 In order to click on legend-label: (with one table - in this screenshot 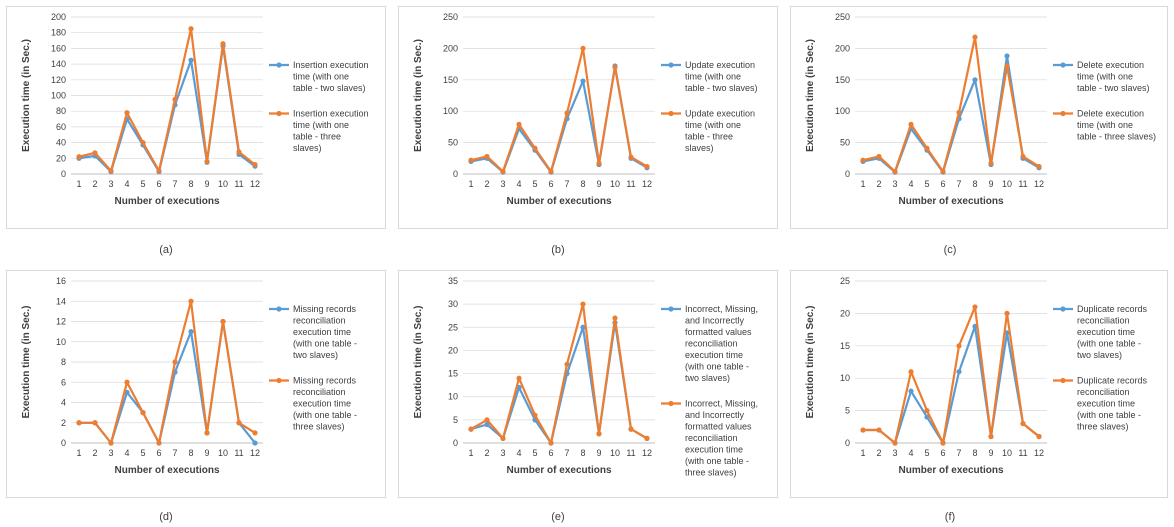, I will do `click(717, 461)`.